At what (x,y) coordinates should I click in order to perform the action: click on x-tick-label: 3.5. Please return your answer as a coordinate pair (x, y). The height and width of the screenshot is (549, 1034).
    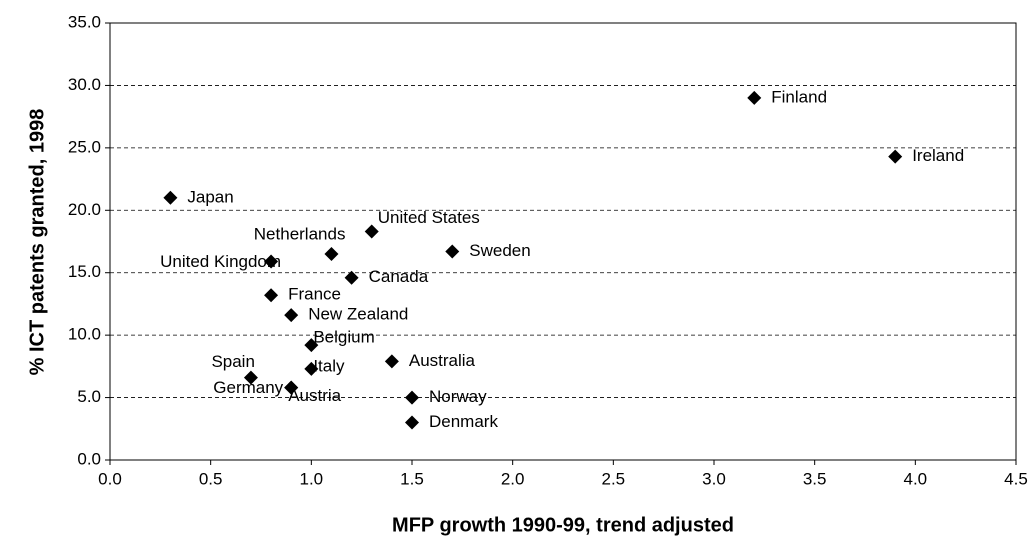
    Looking at the image, I should click on (815, 478).